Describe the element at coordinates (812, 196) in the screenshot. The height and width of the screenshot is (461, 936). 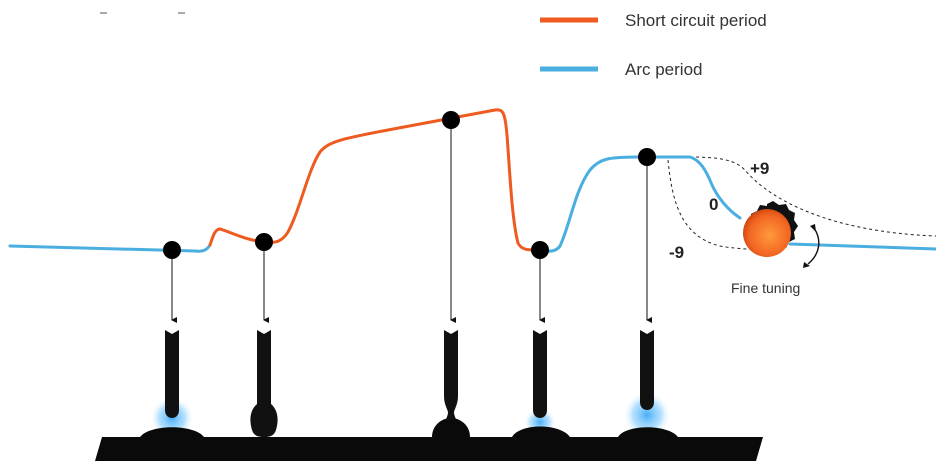
I see `tuning-envelope-upper` at that location.